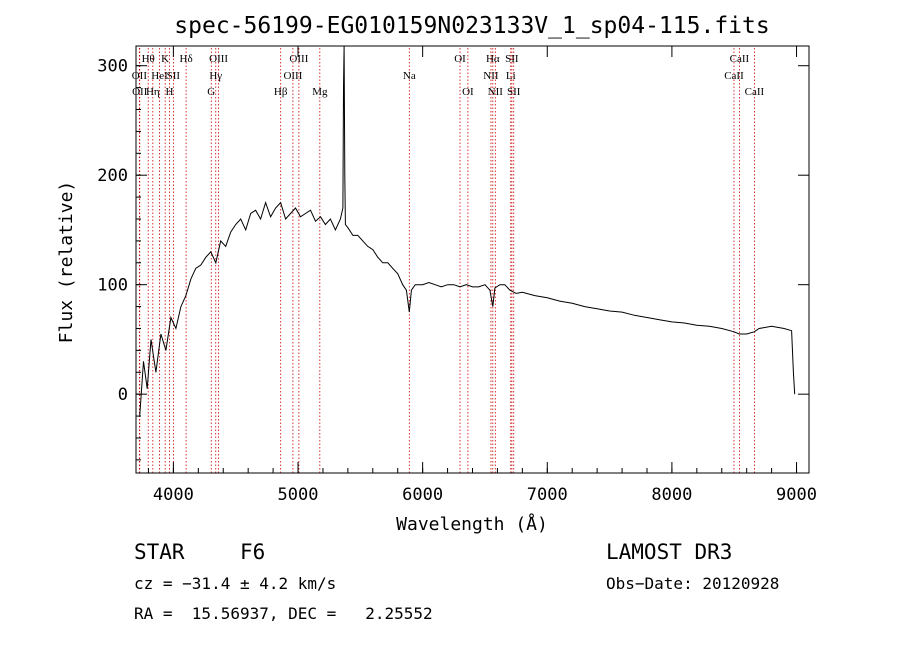 The image size is (900, 649). I want to click on spectral-line-label: Hδ, so click(186, 59).